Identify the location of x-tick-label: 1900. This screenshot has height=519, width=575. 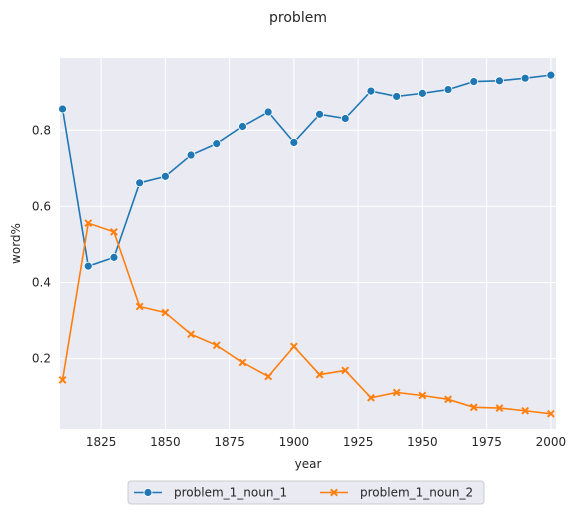
(294, 442).